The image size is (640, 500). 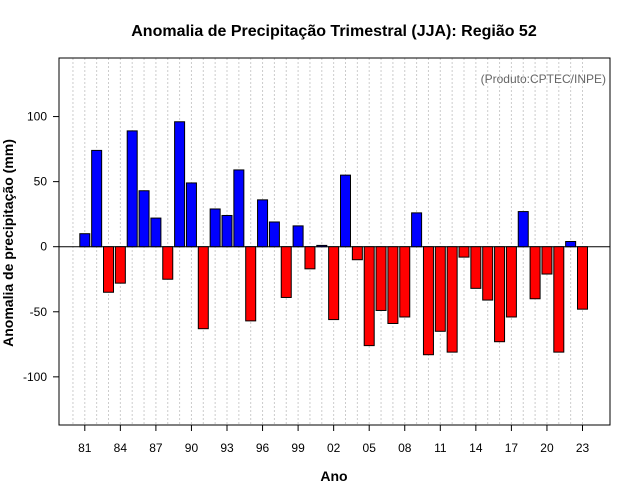 I want to click on x-tick-label-23: 23, so click(x=583, y=448).